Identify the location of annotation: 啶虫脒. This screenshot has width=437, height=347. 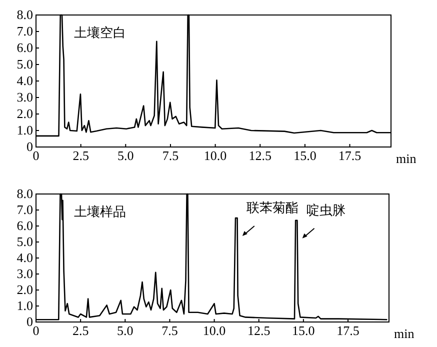
(326, 210).